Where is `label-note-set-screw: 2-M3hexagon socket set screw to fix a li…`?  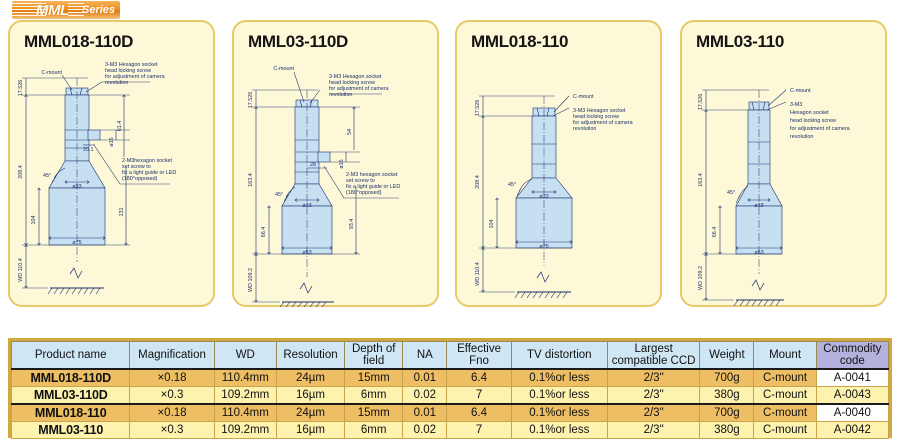
label-note-set-screw: 2-M3hexagon socket set screw to fix a li… is located at coordinates (149, 170).